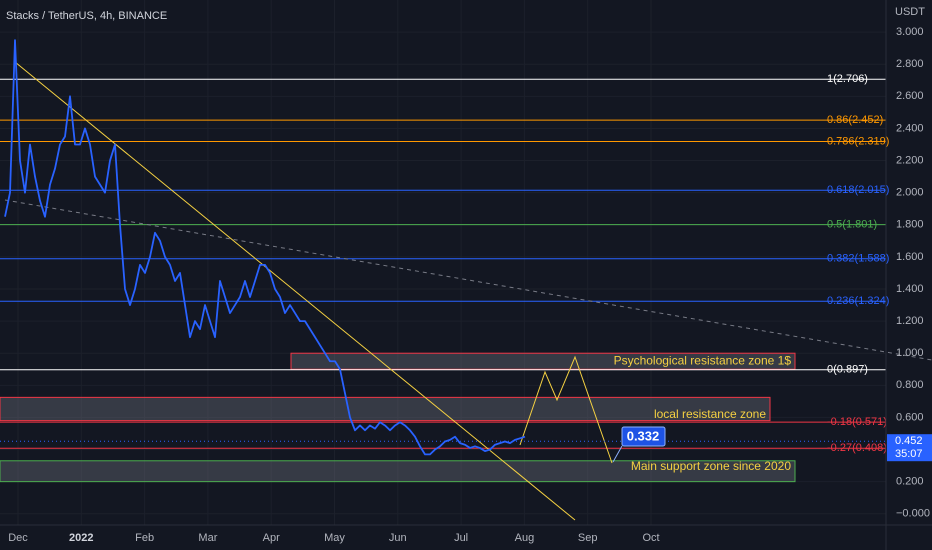 The width and height of the screenshot is (932, 550). I want to click on y-tick-label: 1.600, so click(910, 257).